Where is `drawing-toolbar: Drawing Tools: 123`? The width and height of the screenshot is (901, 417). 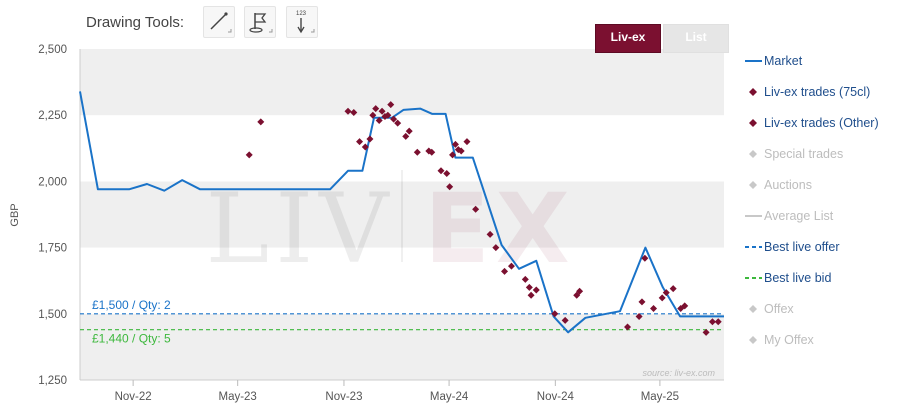
drawing-toolbar: Drawing Tools: 123 is located at coordinates (450, 22).